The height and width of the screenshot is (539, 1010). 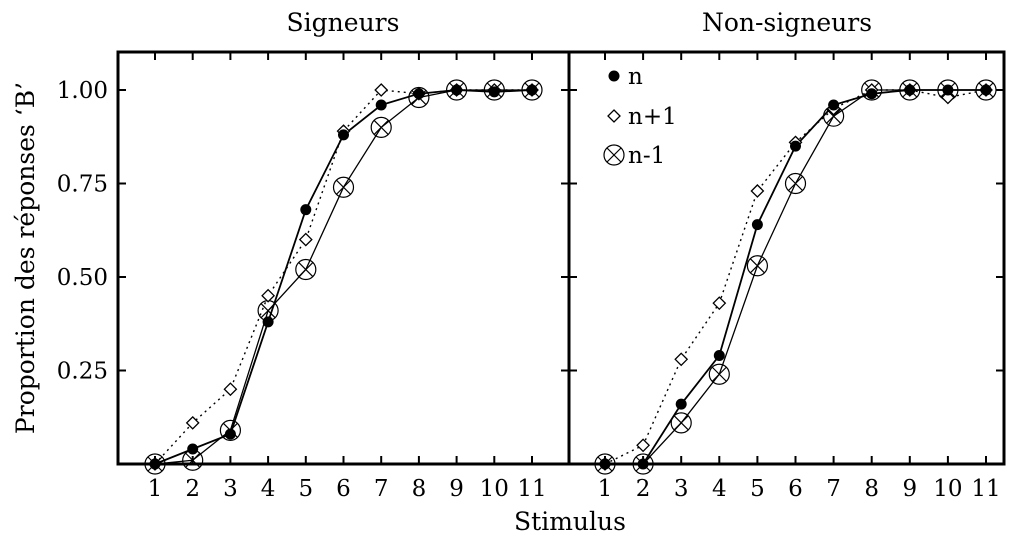 I want to click on x-tick-label-right-2: 3, so click(x=681, y=489).